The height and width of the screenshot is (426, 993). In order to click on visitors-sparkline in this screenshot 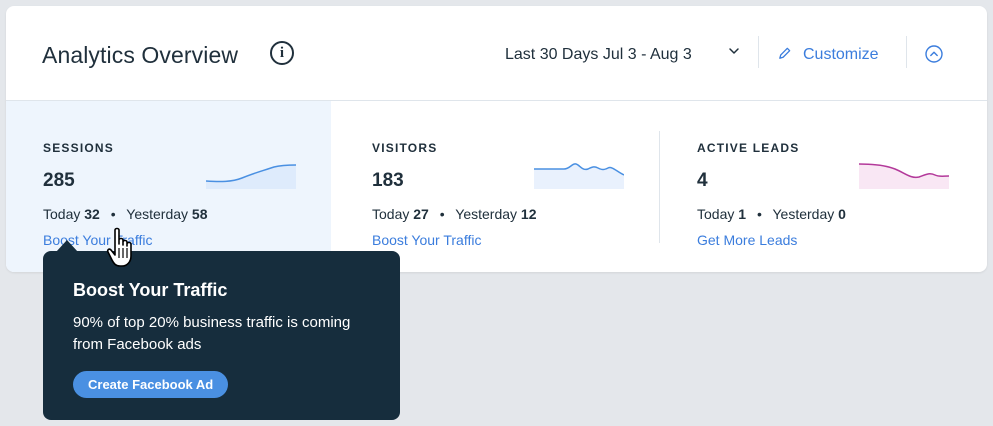, I will do `click(579, 176)`.